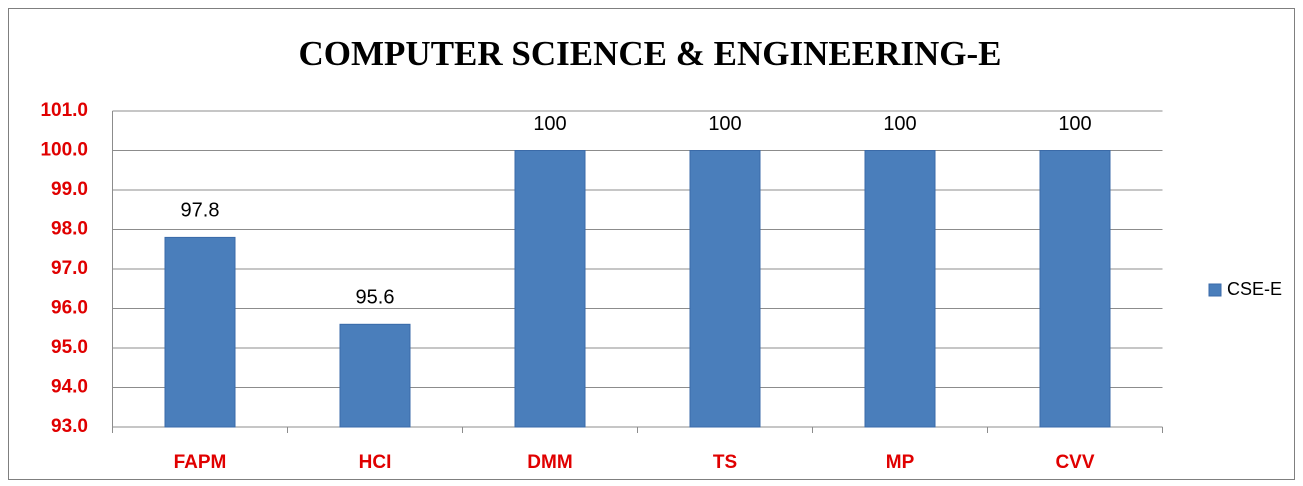 Image resolution: width=1303 pixels, height=486 pixels. Describe the element at coordinates (69, 426) in the screenshot. I see `y-tick-label: 93.0` at that location.